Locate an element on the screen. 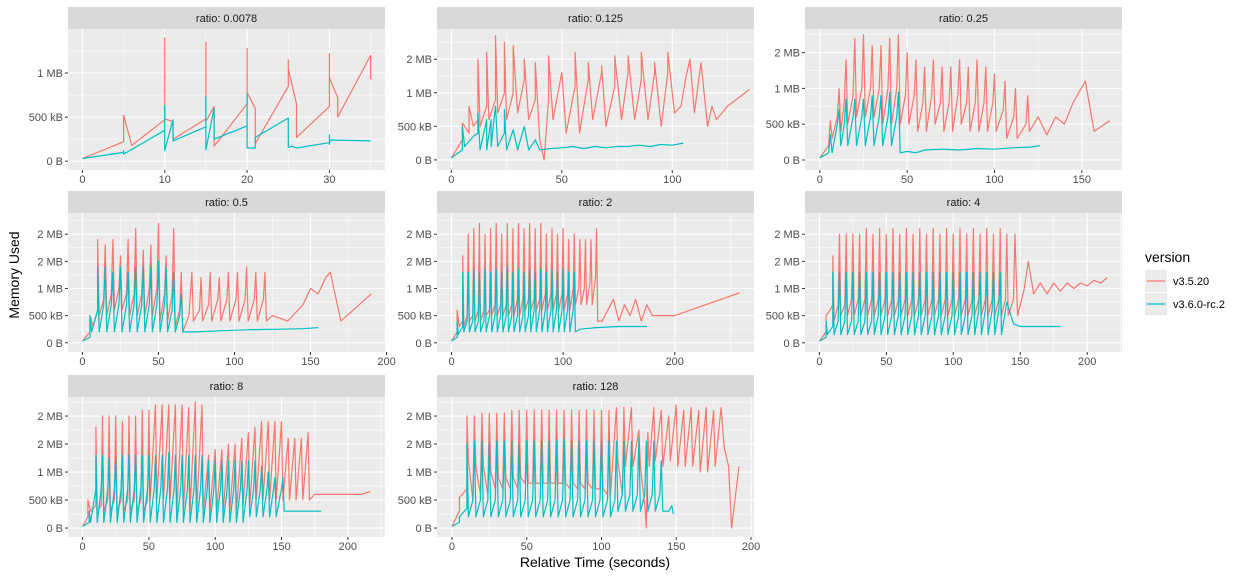 This screenshot has height=582, width=1244. x-tick-label: 20 is located at coordinates (247, 180).